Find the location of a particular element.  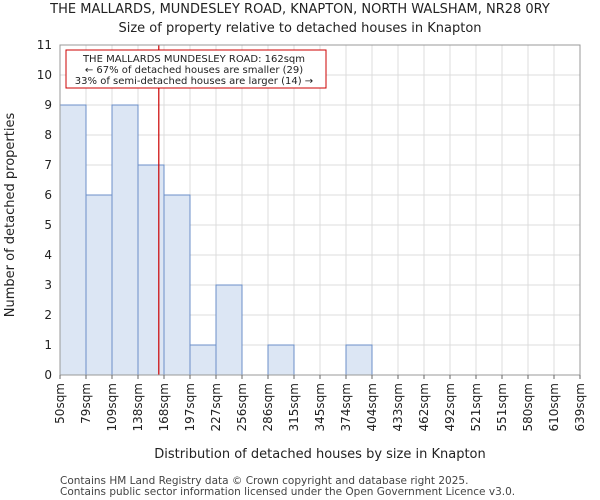

y-tick-label: 1 is located at coordinates (48, 345).